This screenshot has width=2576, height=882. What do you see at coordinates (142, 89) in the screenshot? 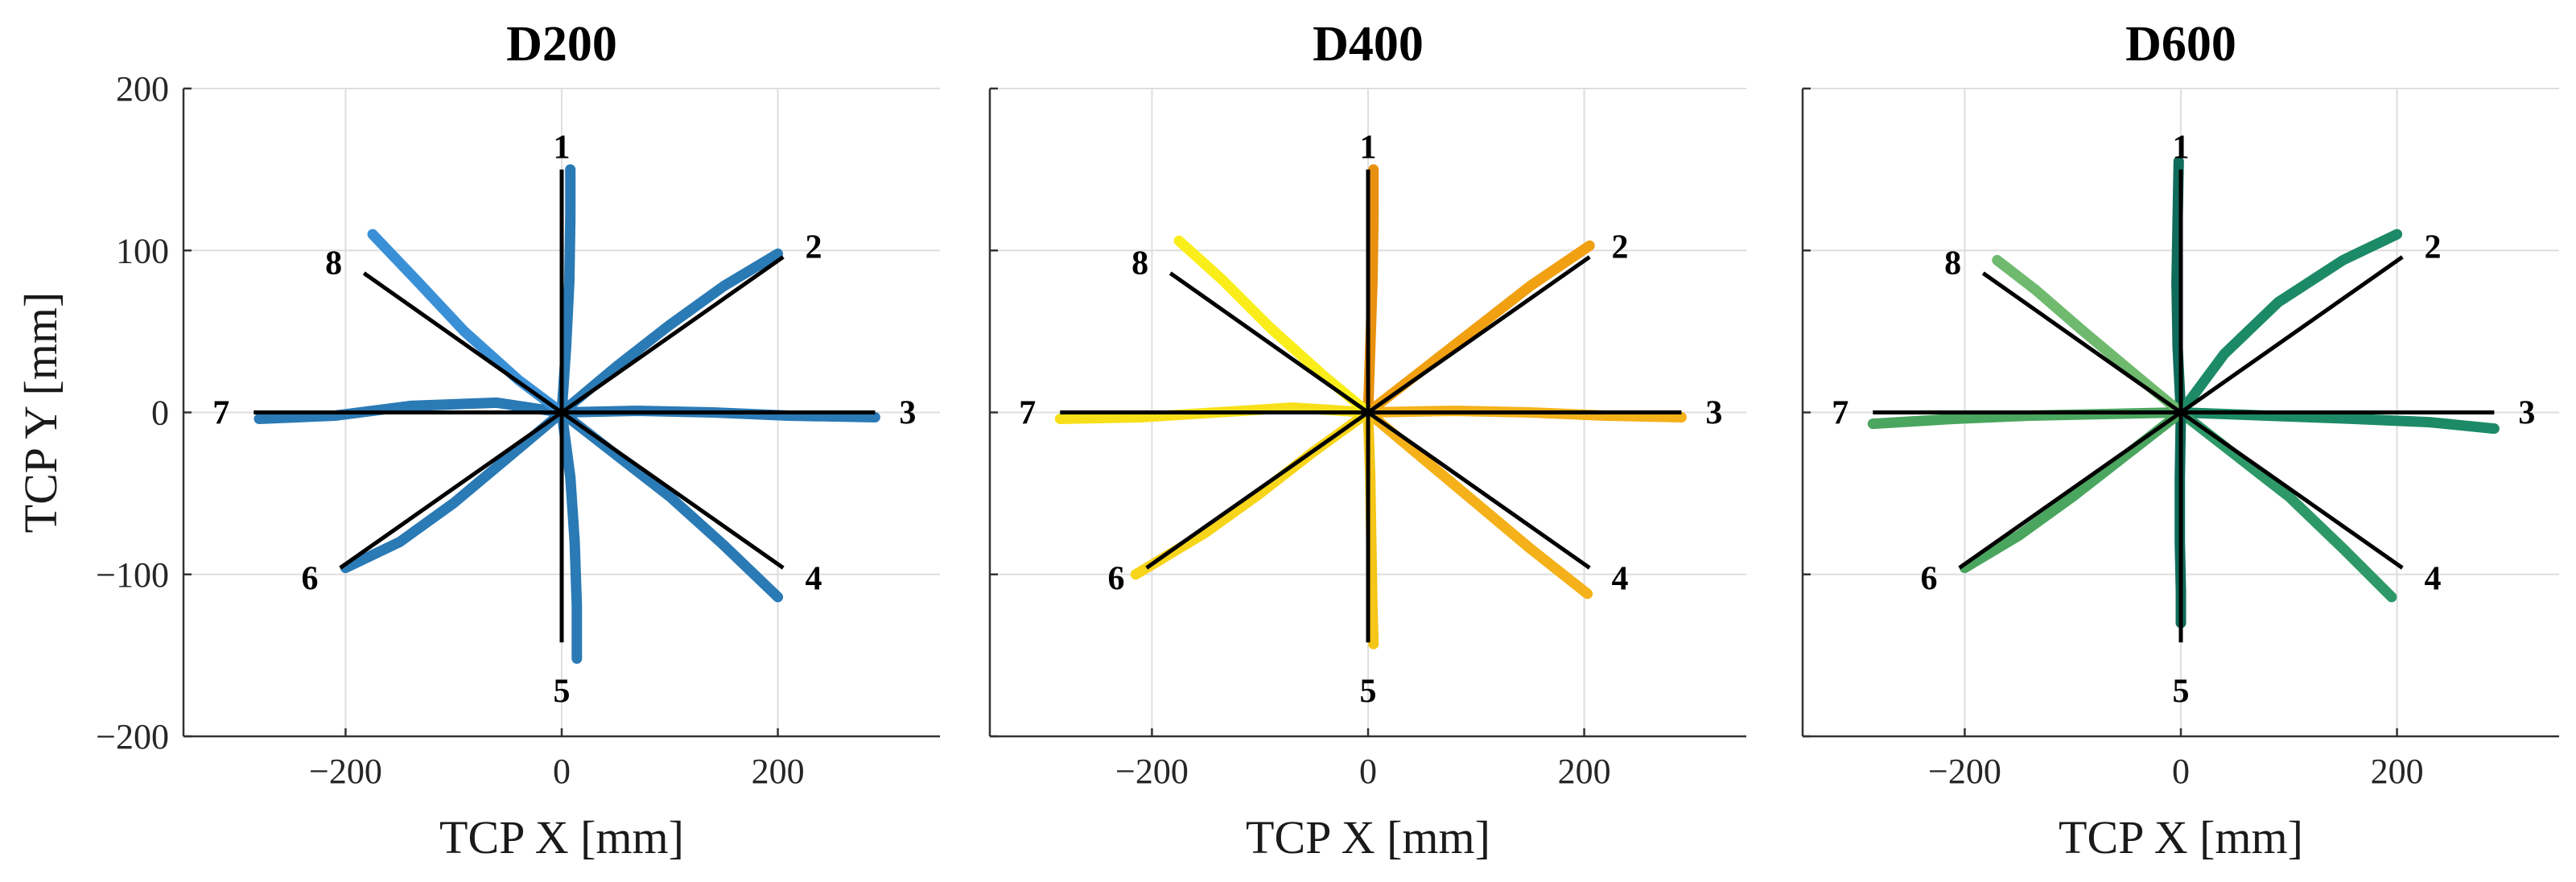
I see `y-tick-label: 200` at bounding box center [142, 89].